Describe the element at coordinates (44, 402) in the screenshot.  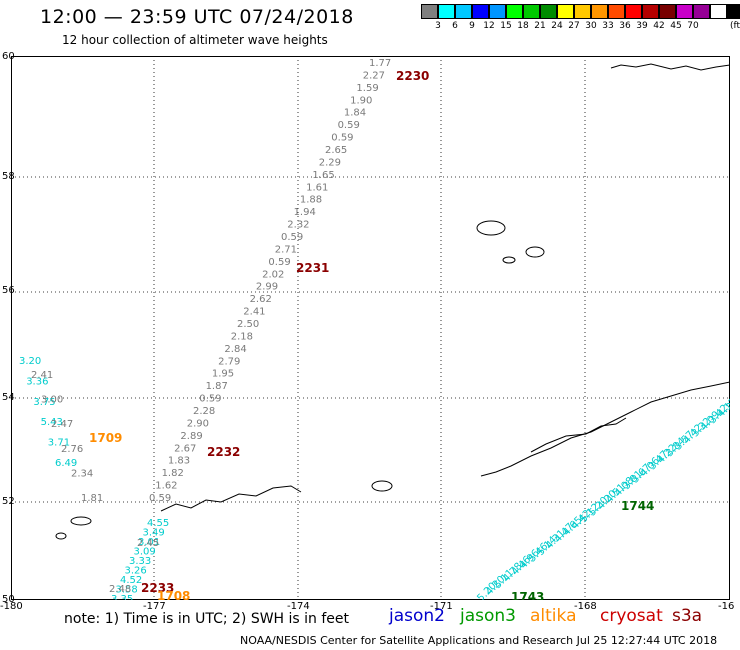
I see `swh-value-label: 3.75` at that location.